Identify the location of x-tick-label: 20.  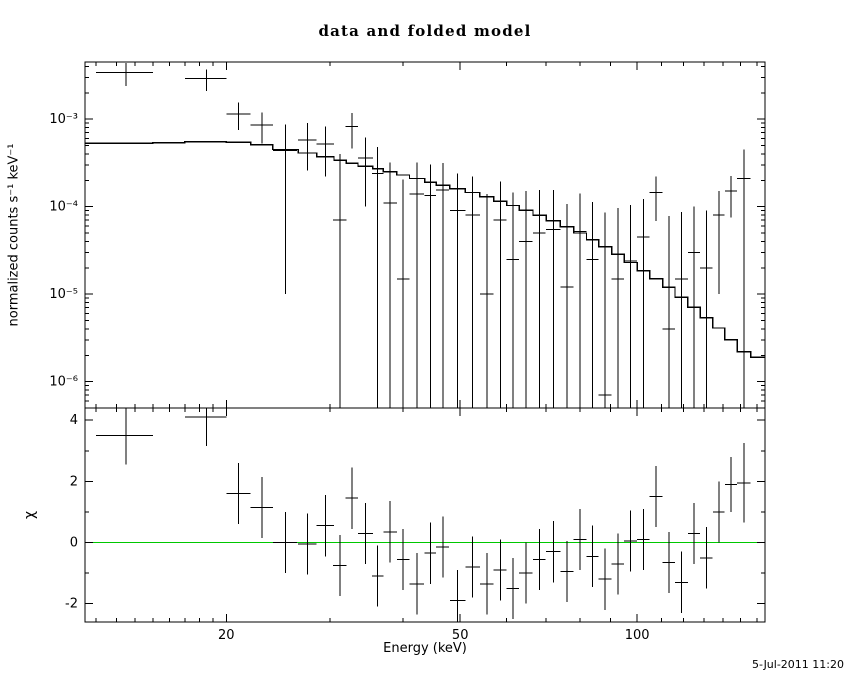
(226, 635).